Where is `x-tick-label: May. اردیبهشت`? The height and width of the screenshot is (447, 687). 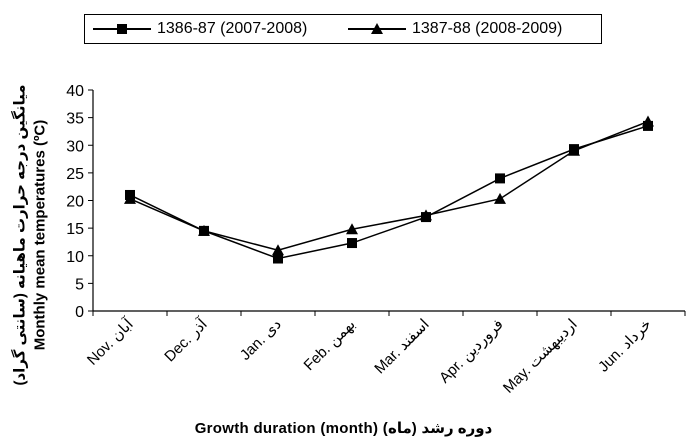 x-tick-label: May. اردیبهشت is located at coordinates (540, 356).